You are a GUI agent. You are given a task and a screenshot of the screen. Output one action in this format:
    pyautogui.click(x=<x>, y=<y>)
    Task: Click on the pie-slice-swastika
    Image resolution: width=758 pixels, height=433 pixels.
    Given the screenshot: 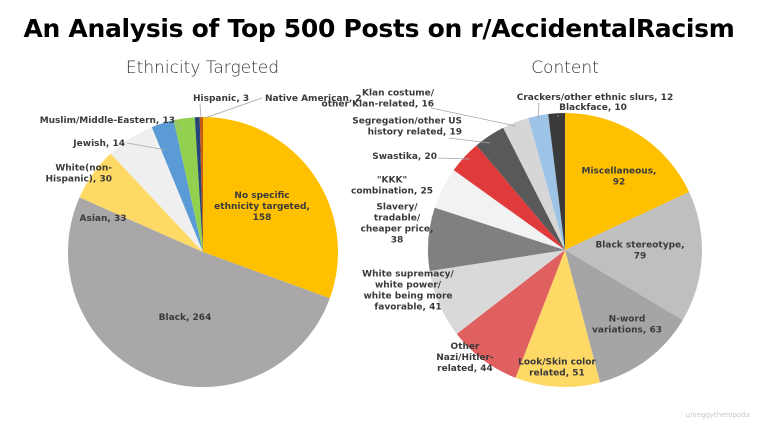 What is the action you would take?
    pyautogui.click(x=509, y=197)
    